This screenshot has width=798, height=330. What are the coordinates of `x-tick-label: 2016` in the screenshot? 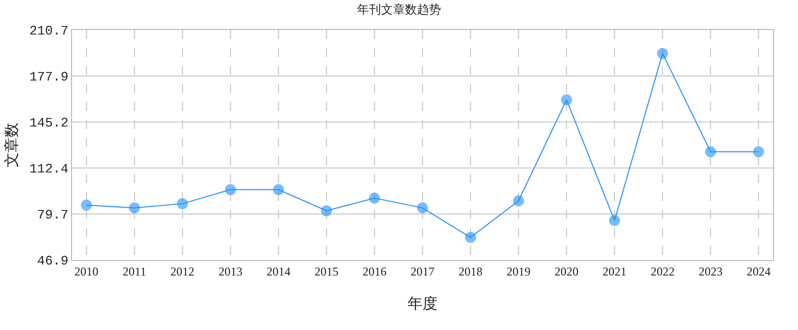 It's located at (374, 271).